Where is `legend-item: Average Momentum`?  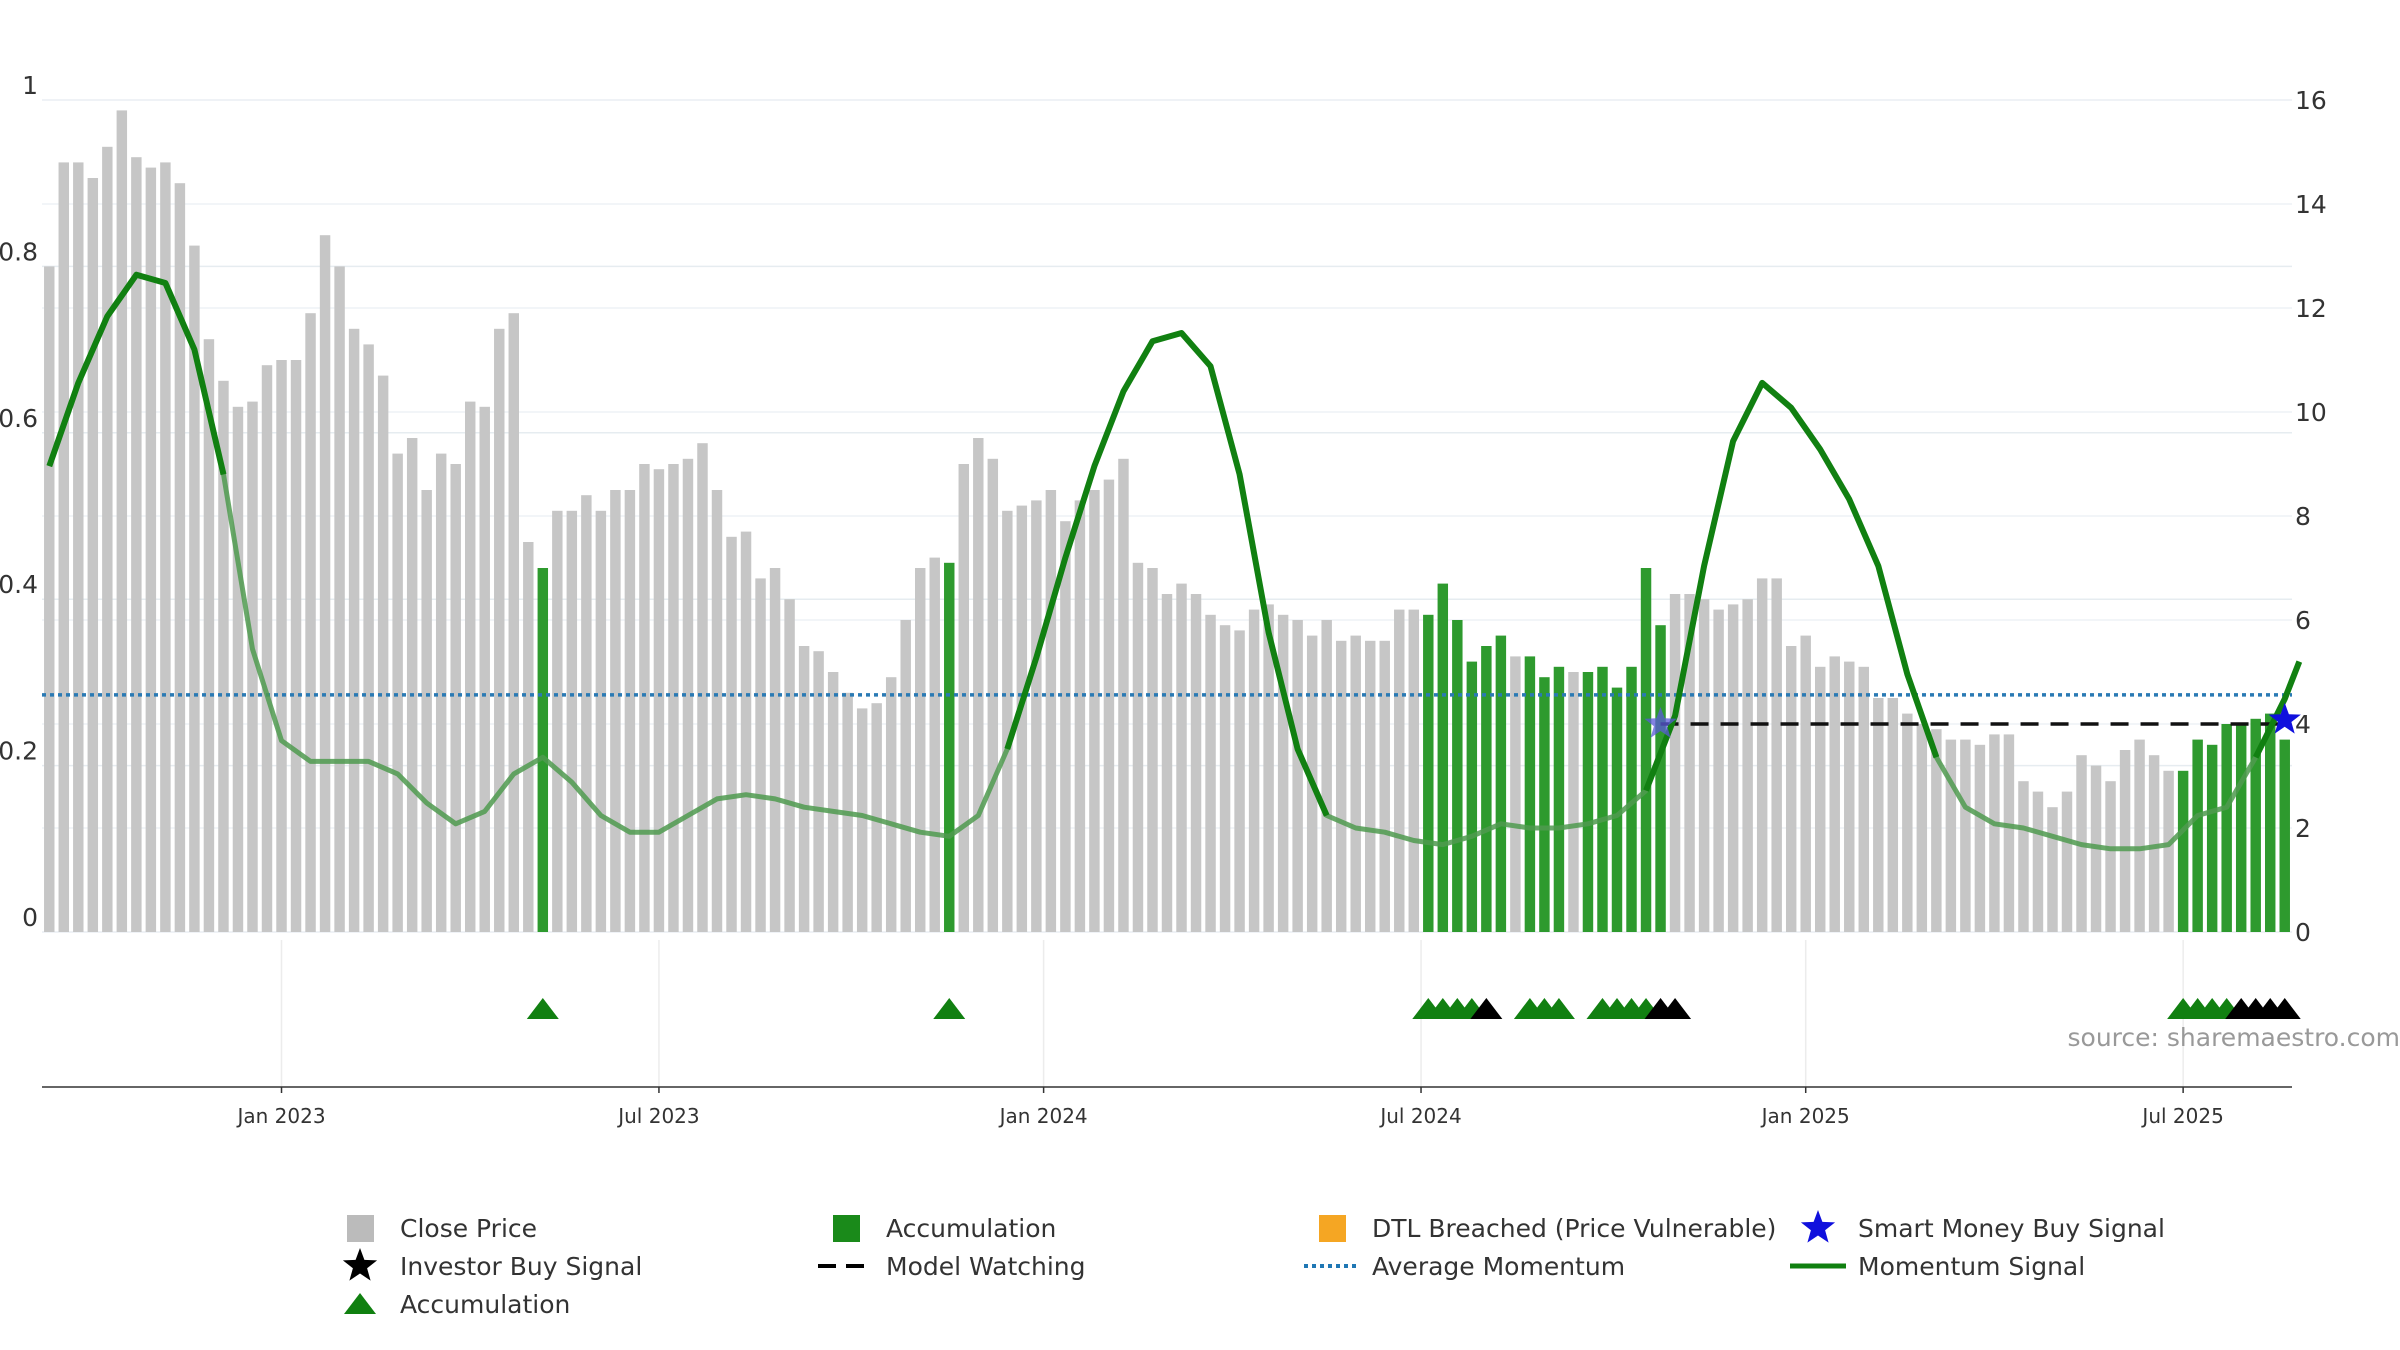
legend-item: Average Momentum is located at coordinates (1463, 1266).